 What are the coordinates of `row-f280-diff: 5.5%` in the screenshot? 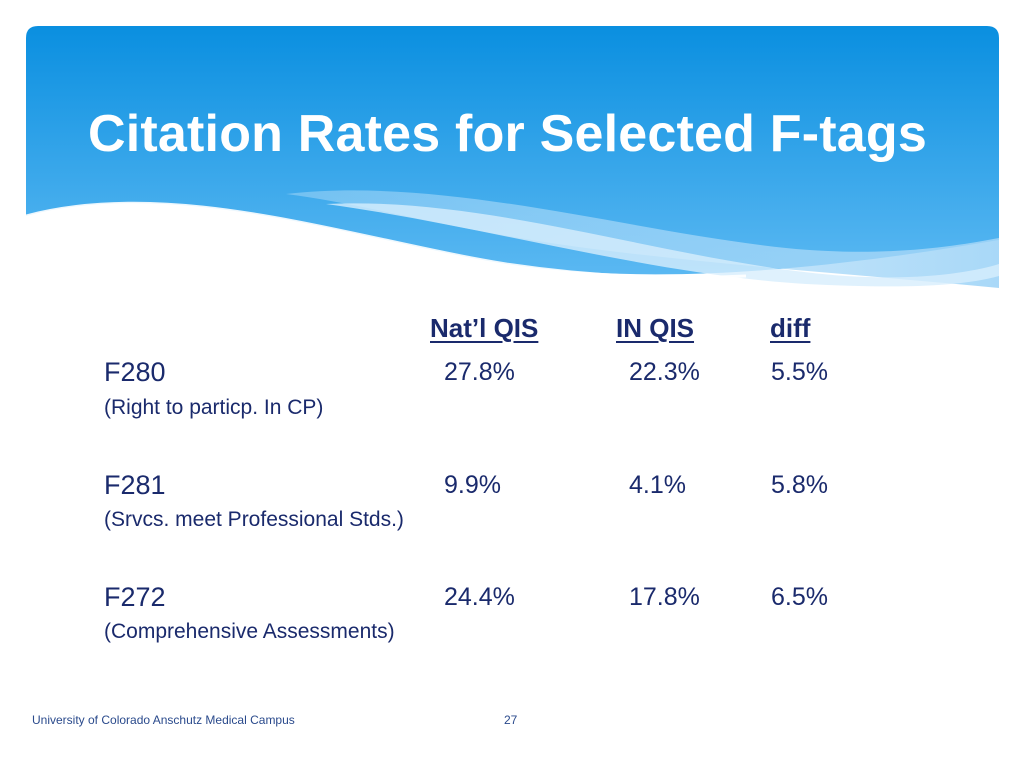 It's located at (799, 372).